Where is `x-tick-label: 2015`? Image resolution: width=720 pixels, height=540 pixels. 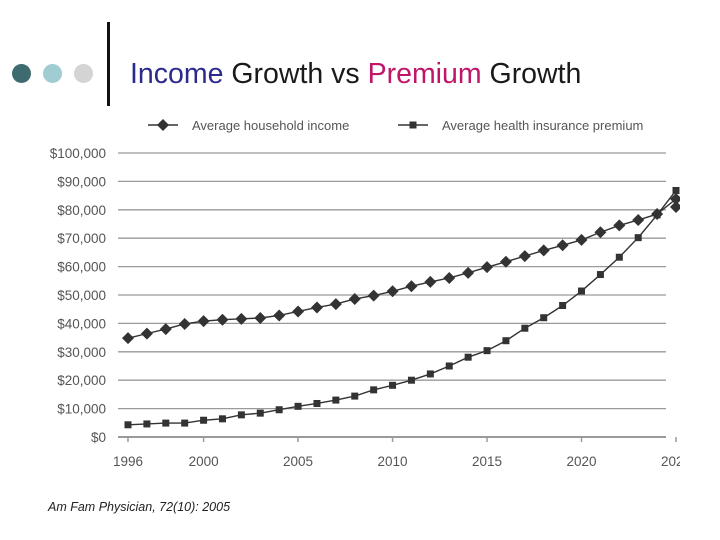 x-tick-label: 2015 is located at coordinates (487, 461).